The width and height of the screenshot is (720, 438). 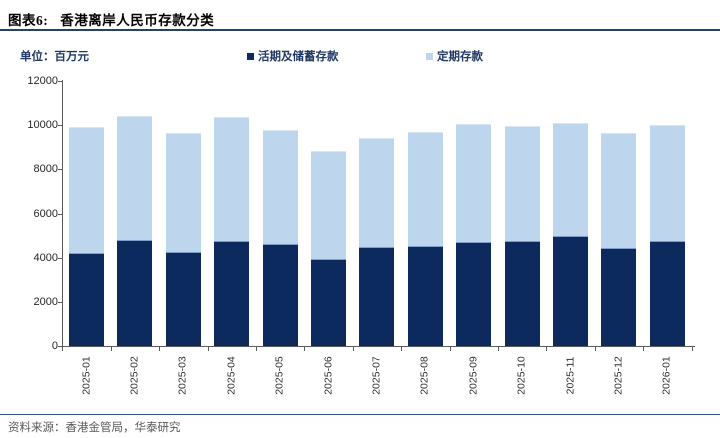 I want to click on legend-item-time-deposits: 定期存款, so click(x=454, y=56).